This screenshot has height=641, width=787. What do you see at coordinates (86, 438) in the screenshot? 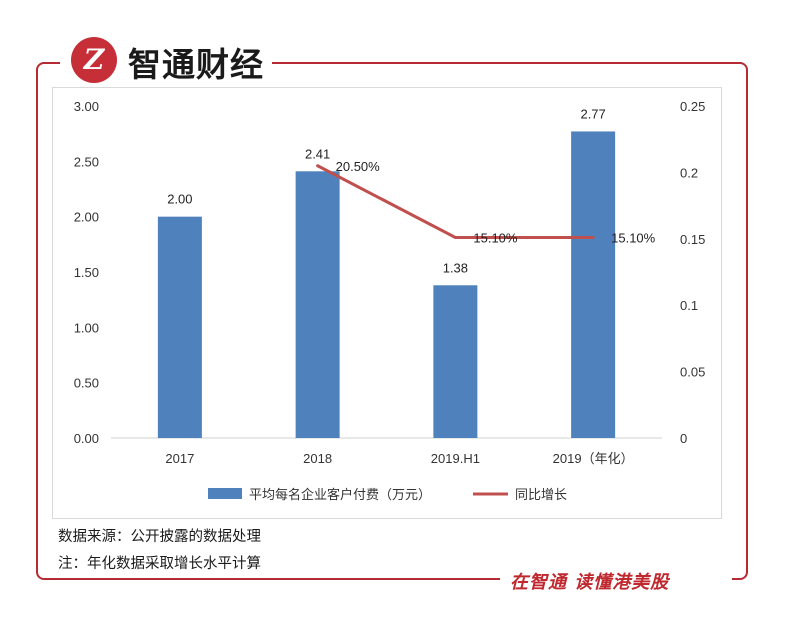
I see `y-left-tick-label: 0.00` at bounding box center [86, 438].